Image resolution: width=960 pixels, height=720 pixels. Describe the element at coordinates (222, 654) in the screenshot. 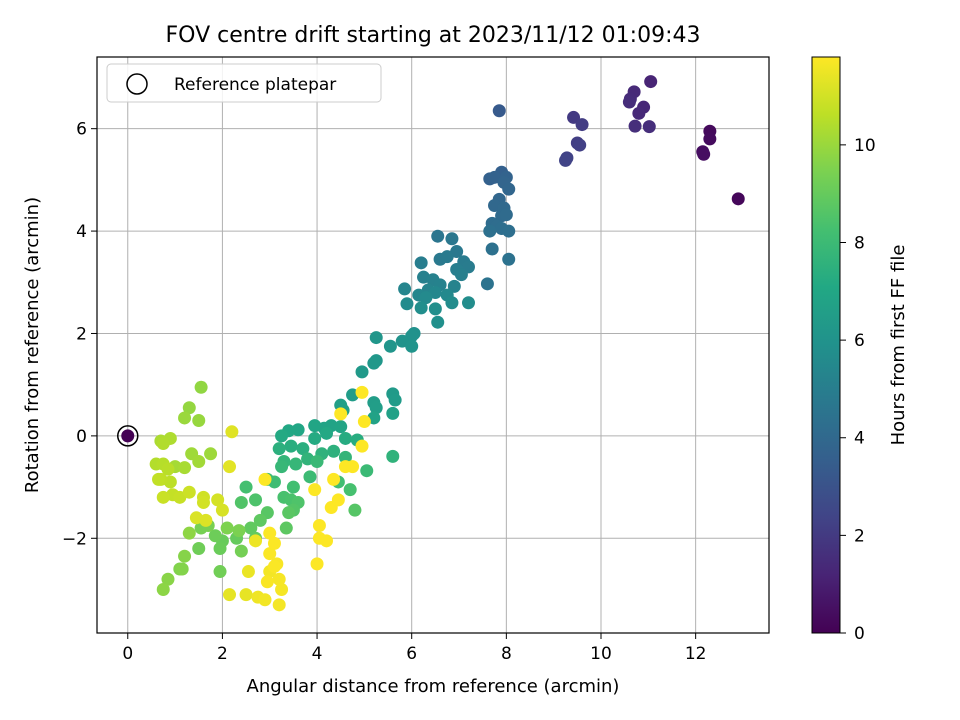

I see `x-tick-label: 2` at that location.